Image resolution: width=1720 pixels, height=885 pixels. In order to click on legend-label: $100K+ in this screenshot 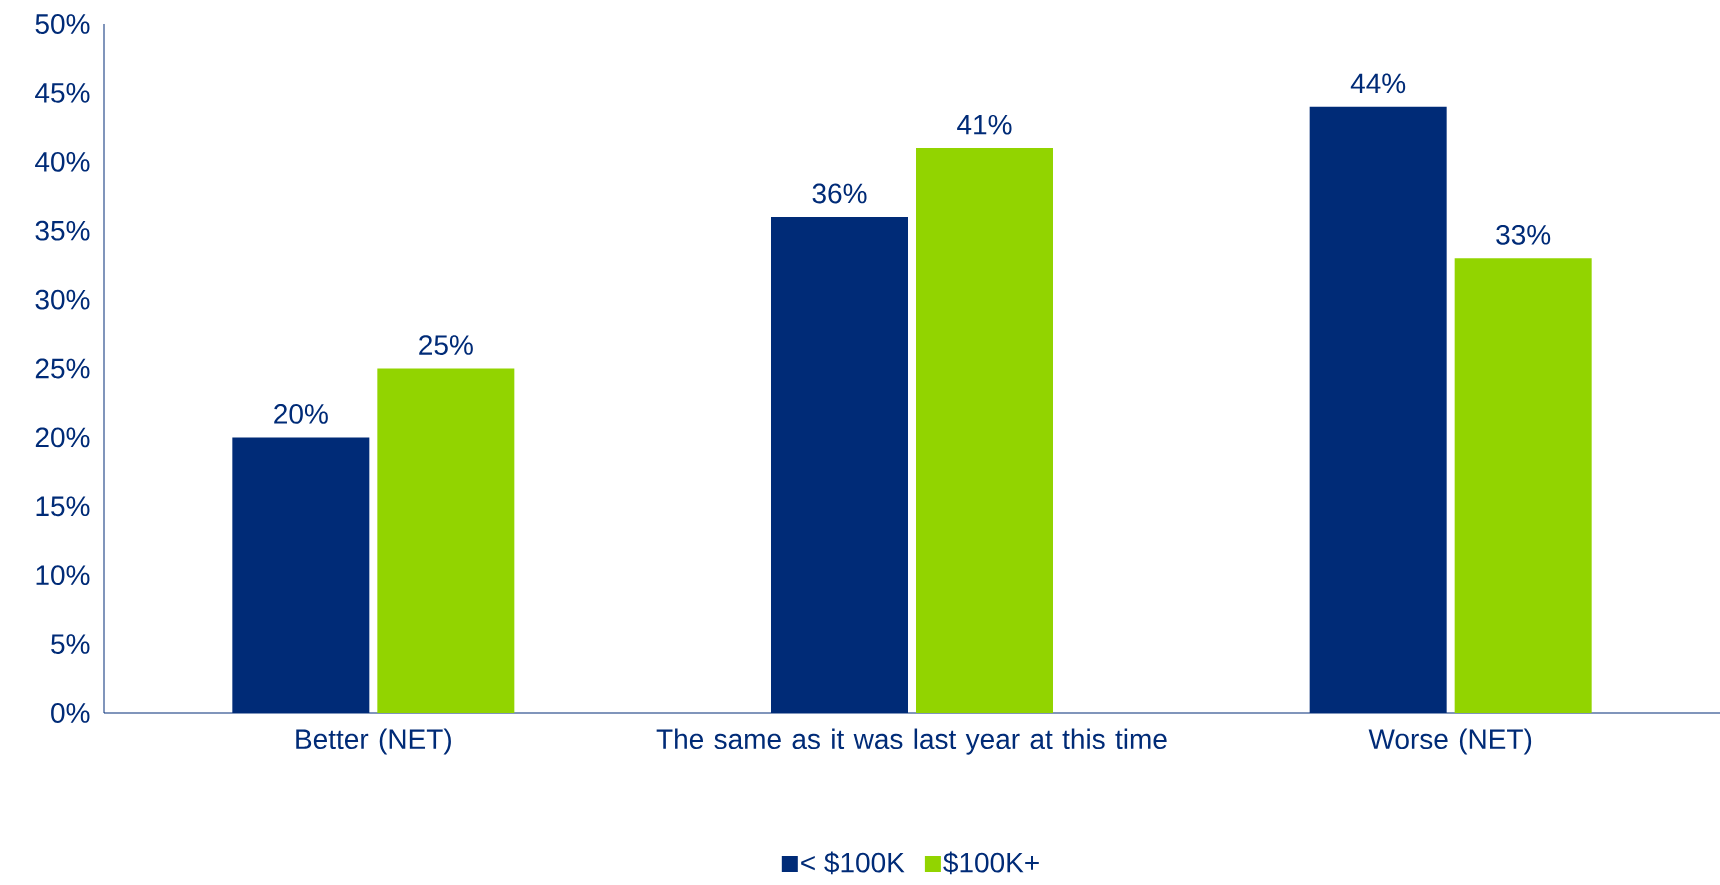, I will do `click(991, 863)`.